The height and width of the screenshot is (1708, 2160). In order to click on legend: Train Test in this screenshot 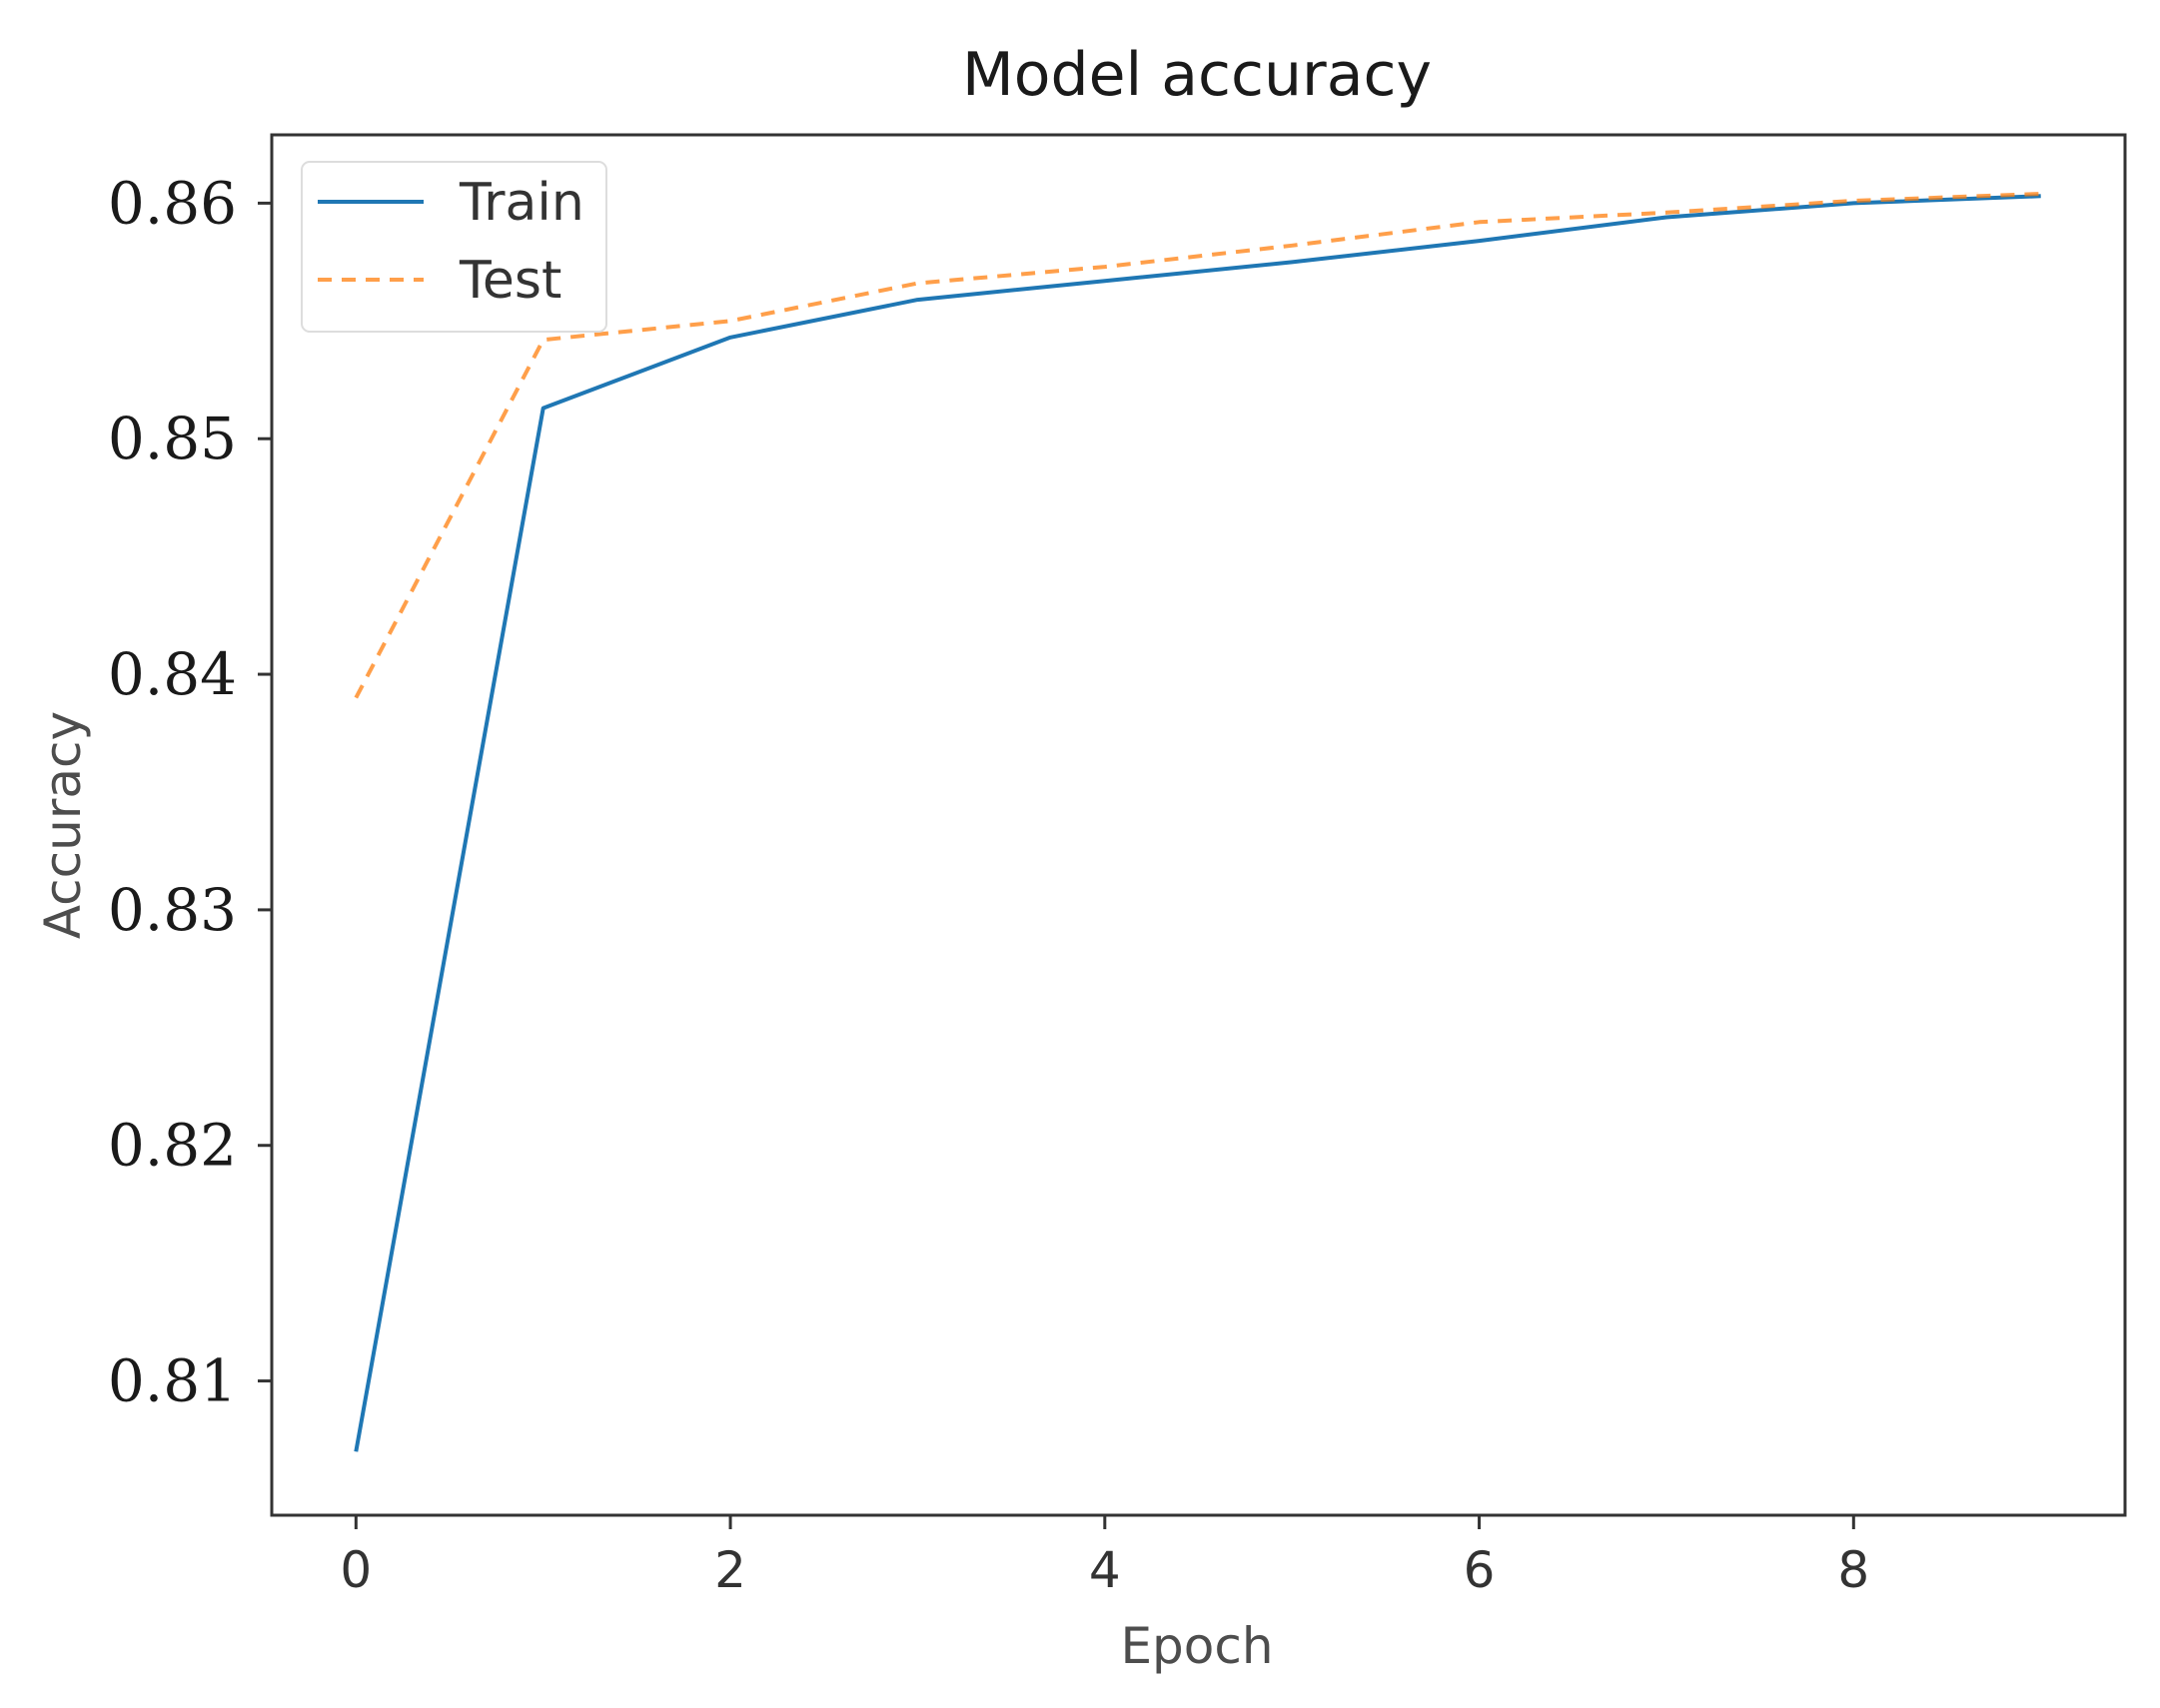, I will do `click(454, 247)`.